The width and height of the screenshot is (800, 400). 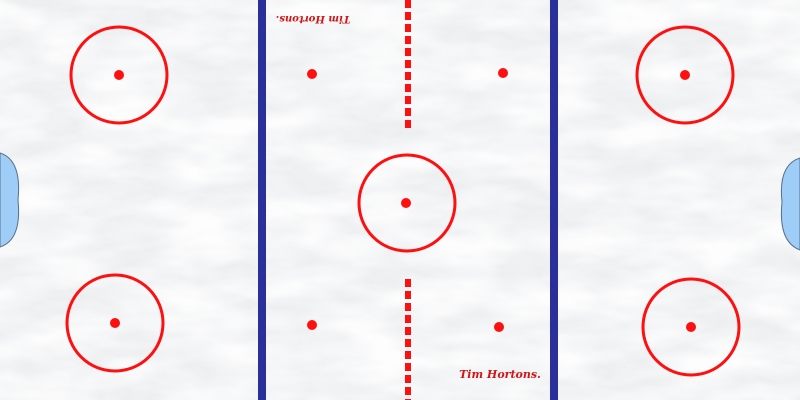 I want to click on left-blue-line, so click(x=262, y=200).